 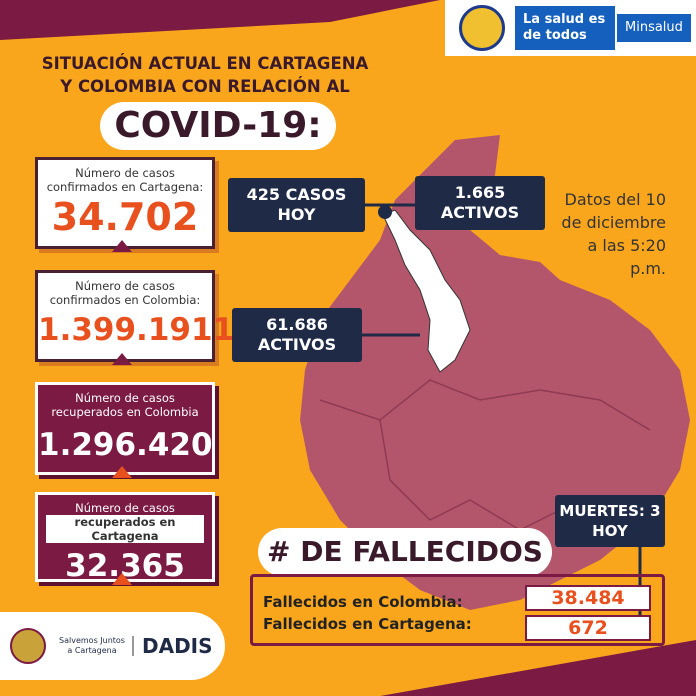 I want to click on label: Número de casos recuperados en Colombia, so click(x=125, y=405).